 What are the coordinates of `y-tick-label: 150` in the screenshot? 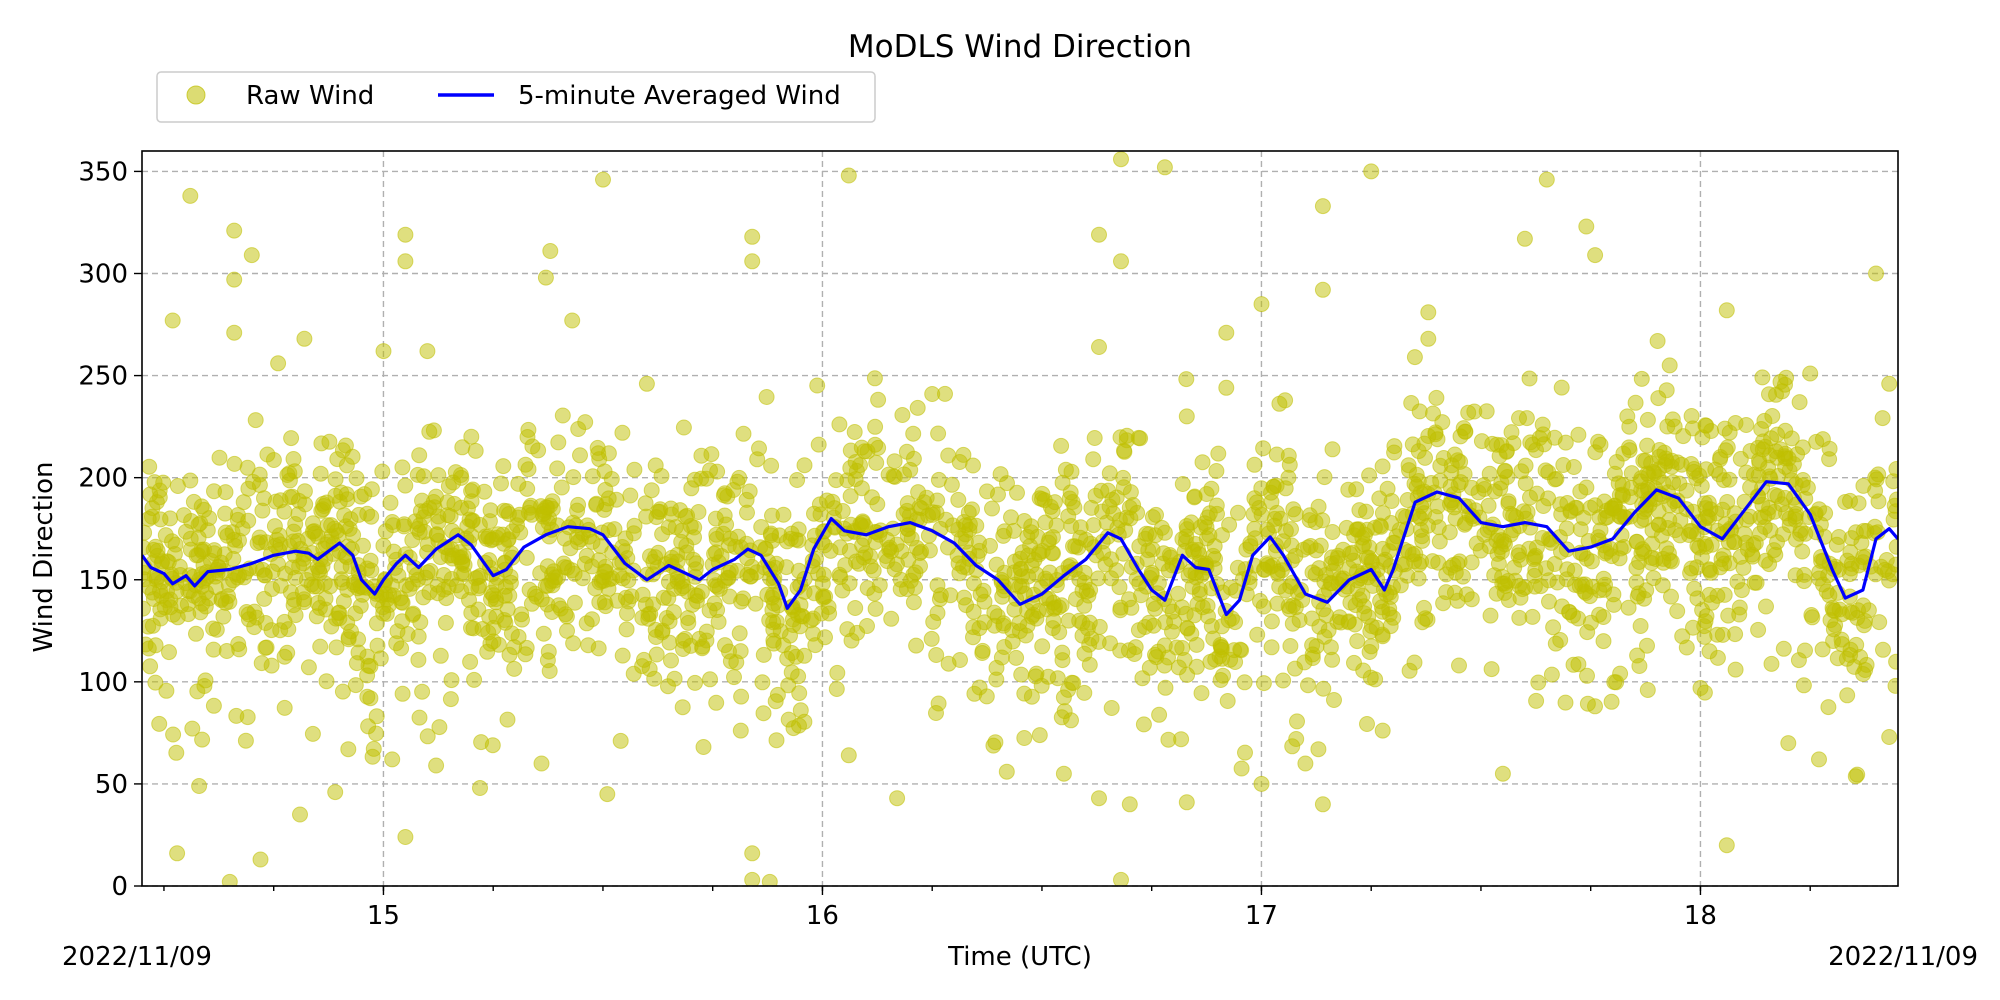 It's located at (103, 581).